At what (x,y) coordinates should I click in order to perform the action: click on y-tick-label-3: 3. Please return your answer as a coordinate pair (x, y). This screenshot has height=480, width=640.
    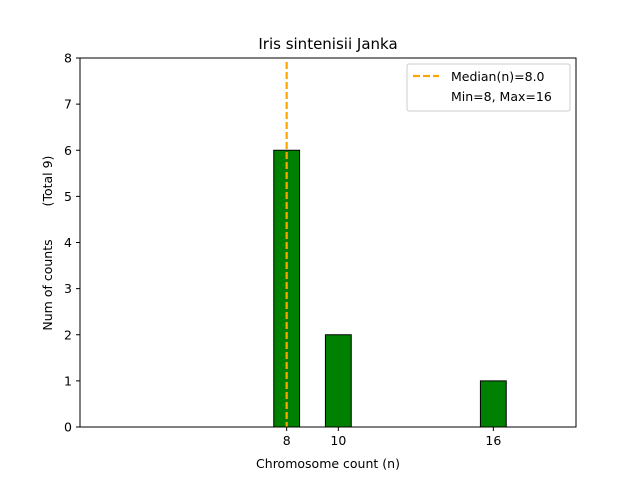
    Looking at the image, I should click on (68, 288).